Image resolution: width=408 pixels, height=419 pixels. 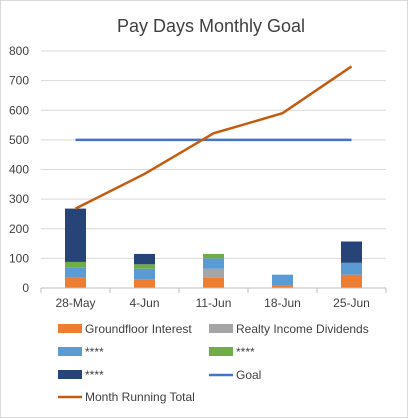 What do you see at coordinates (19, 110) in the screenshot?
I see `y-tick-label: 600` at bounding box center [19, 110].